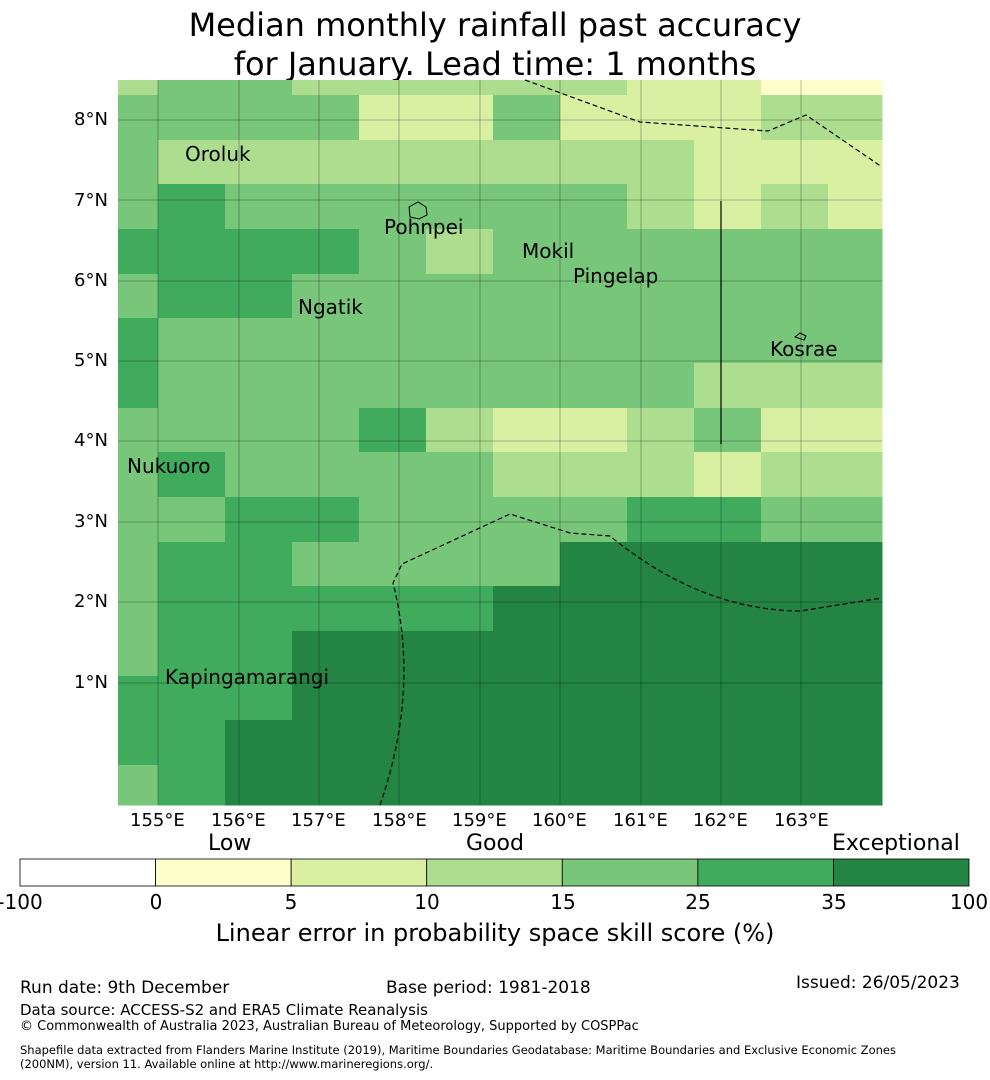 This screenshot has height=1080, width=990. I want to click on colorbar-tick: 100, so click(969, 902).